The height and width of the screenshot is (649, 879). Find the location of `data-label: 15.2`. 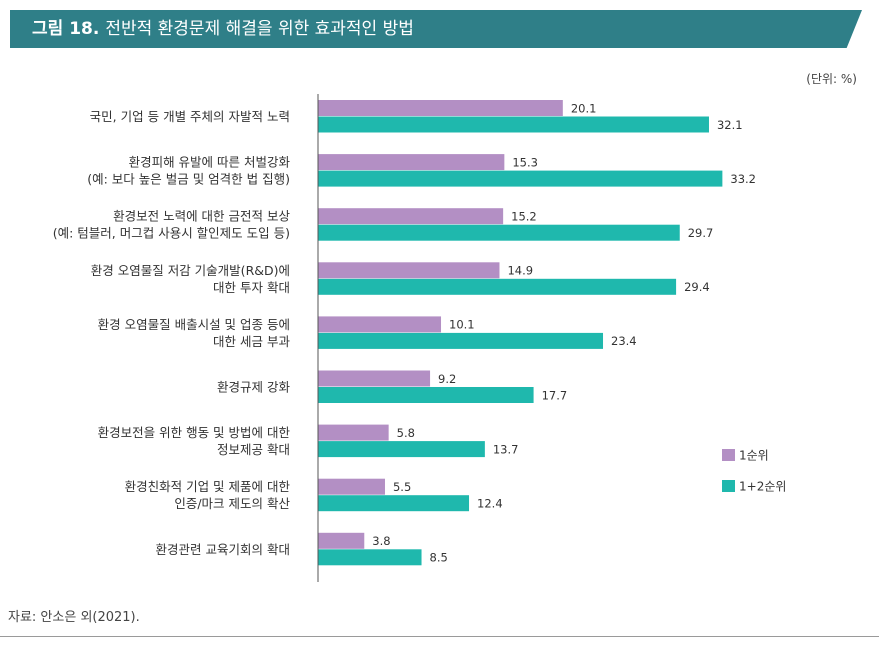

data-label: 15.2 is located at coordinates (524, 216).